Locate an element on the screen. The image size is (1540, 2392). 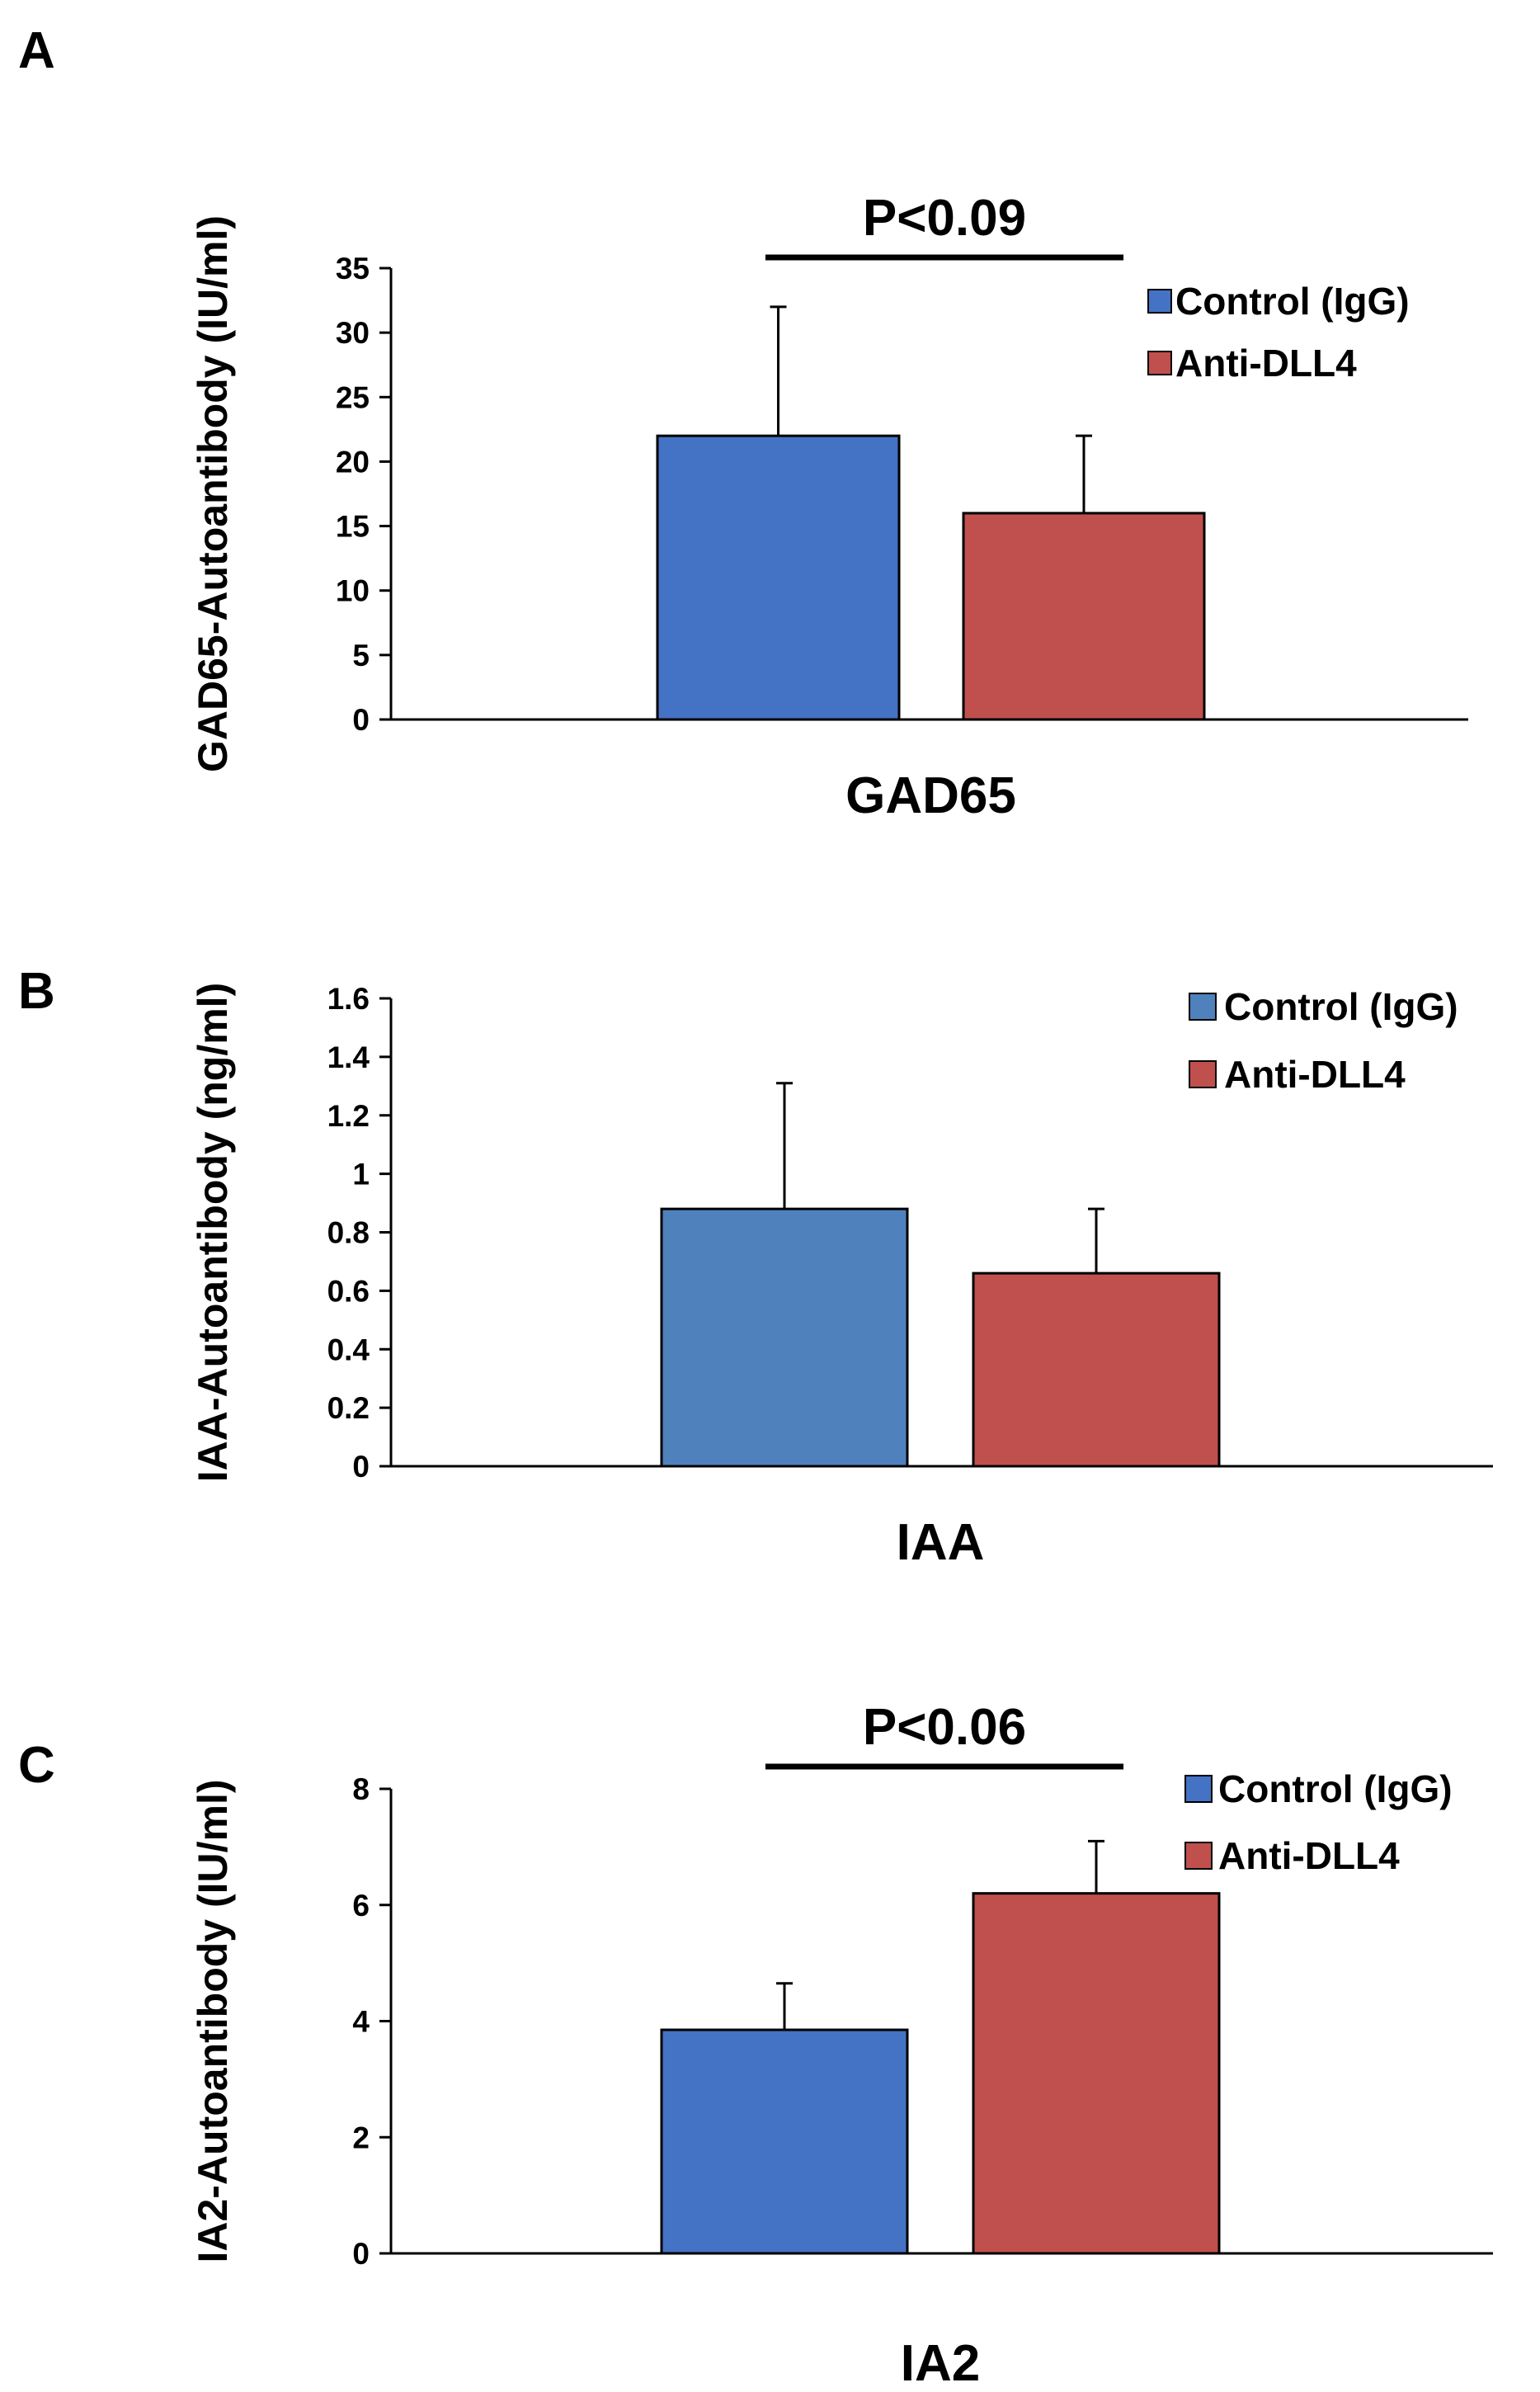
panel-letter: A is located at coordinates (36, 50).